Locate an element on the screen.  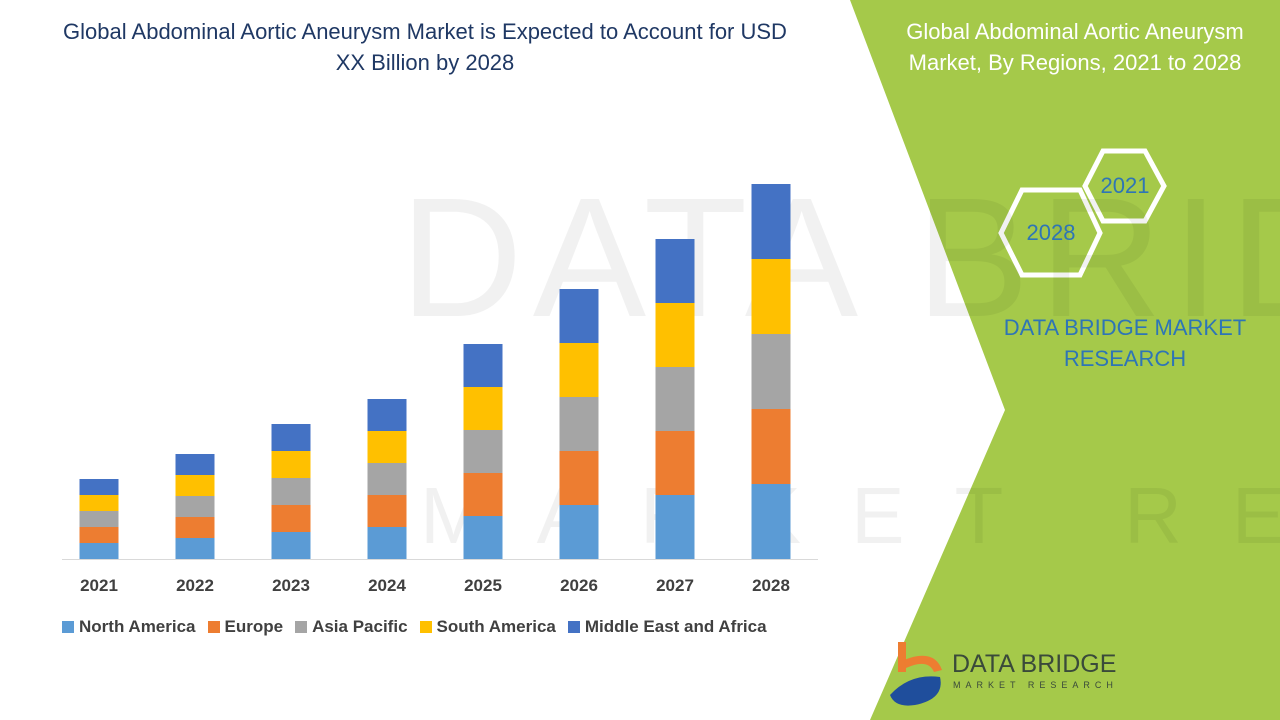
bar-segment-2023-europe is located at coordinates (291, 518).